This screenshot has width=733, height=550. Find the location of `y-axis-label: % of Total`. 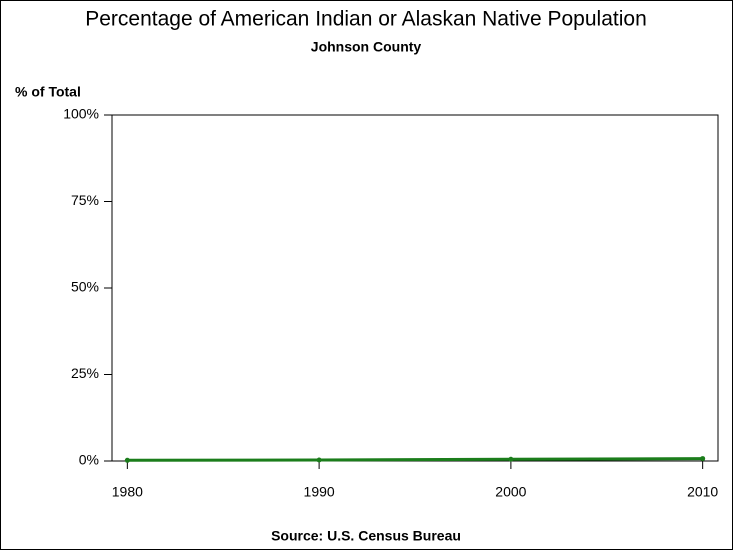

y-axis-label: % of Total is located at coordinates (48, 92).